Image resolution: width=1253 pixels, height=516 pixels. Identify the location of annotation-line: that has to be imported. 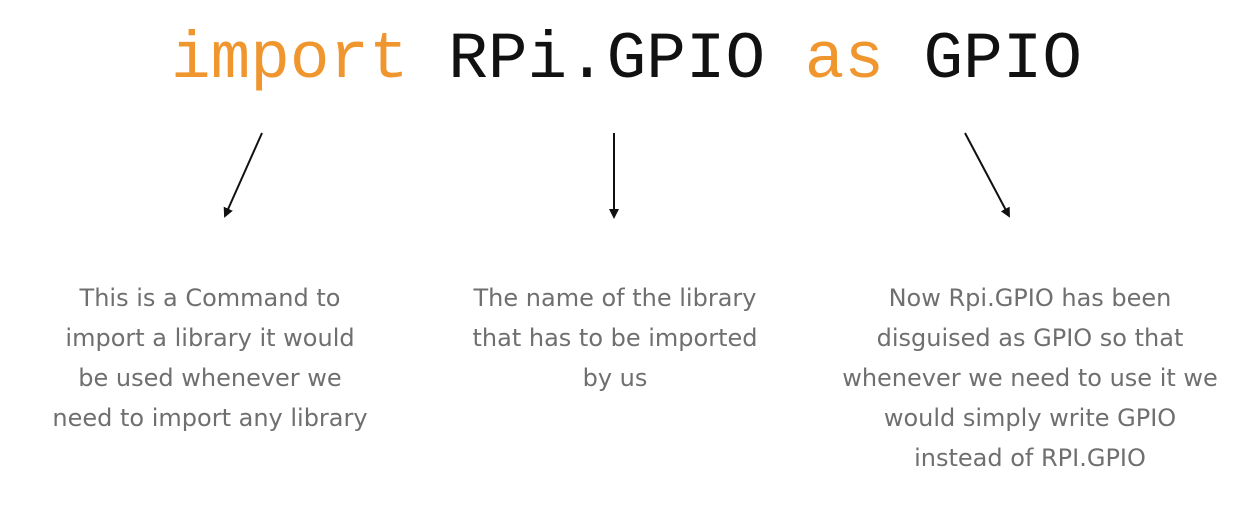
(615, 338).